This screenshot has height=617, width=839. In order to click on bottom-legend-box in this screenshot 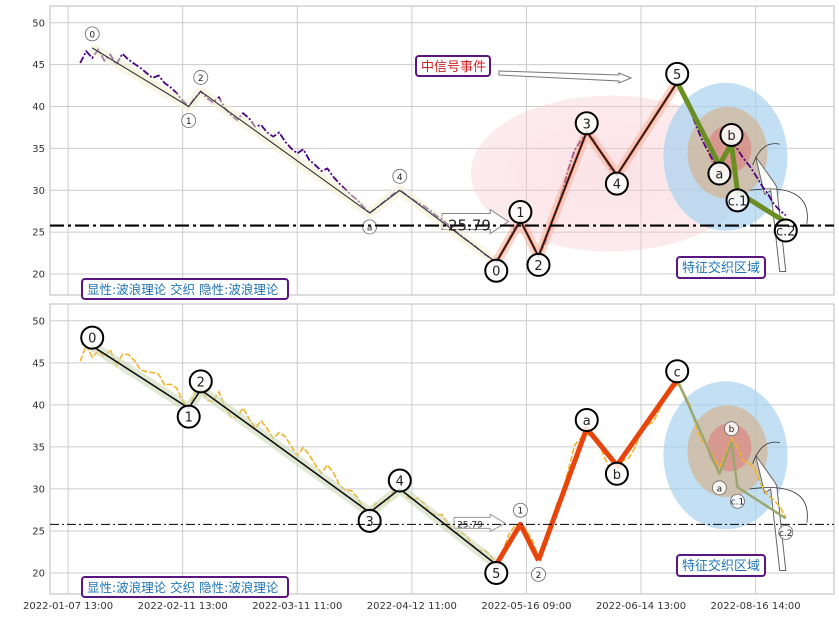, I will do `click(185, 587)`.